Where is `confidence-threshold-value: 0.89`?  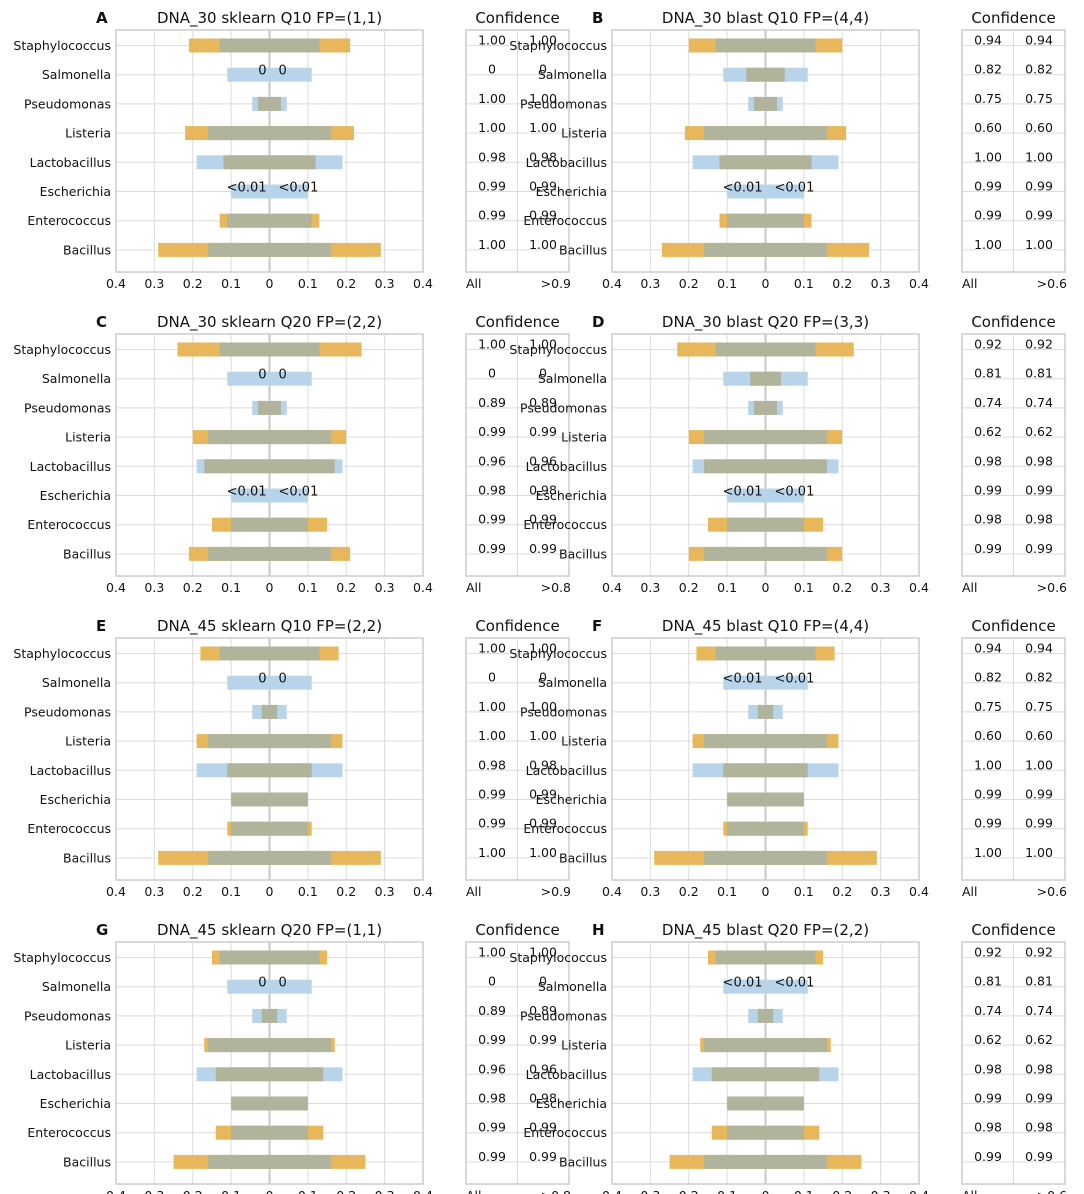
confidence-threshold-value: 0.89 is located at coordinates (543, 1010).